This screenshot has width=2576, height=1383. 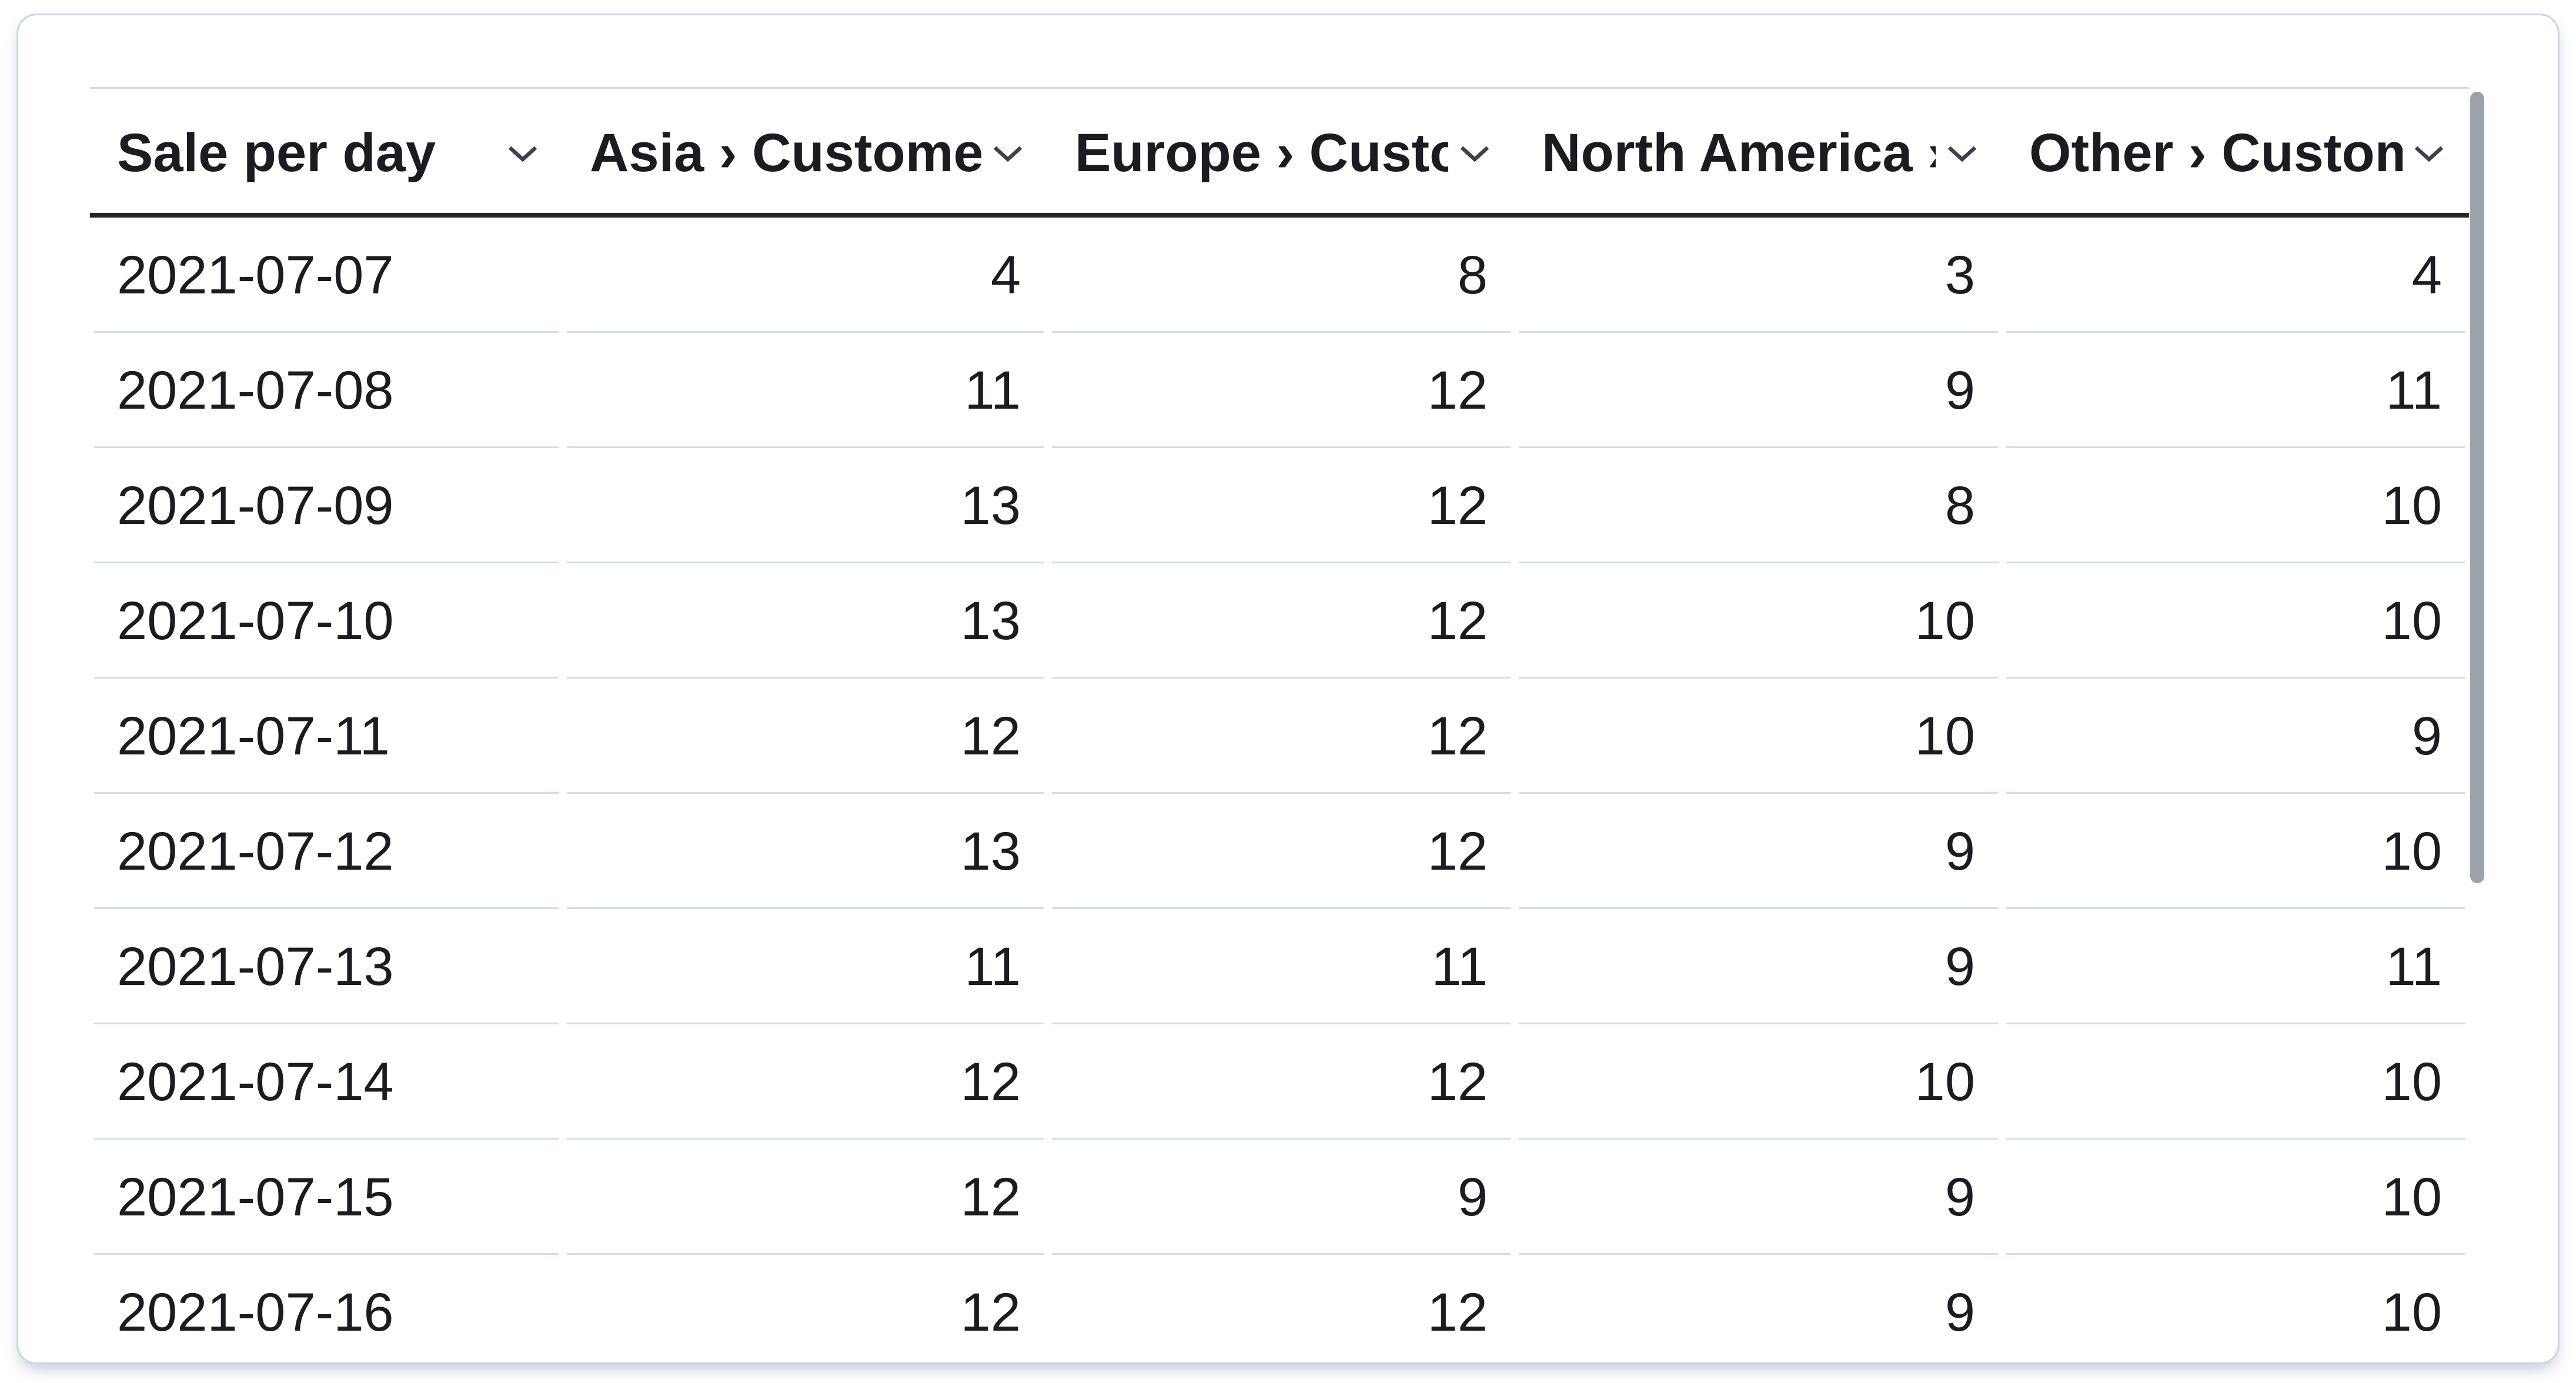 I want to click on column-header-label: North America › Customers, so click(x=1739, y=153).